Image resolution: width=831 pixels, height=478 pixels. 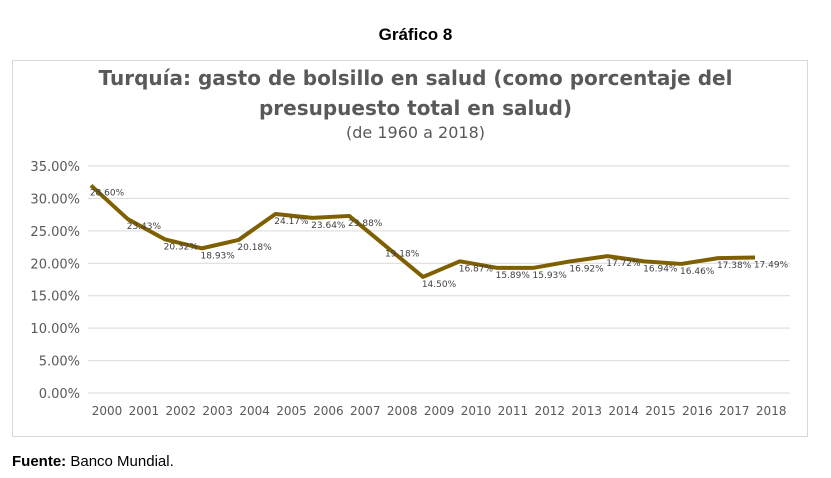 What do you see at coordinates (415, 34) in the screenshot?
I see `figure-label: Gráfico 8` at bounding box center [415, 34].